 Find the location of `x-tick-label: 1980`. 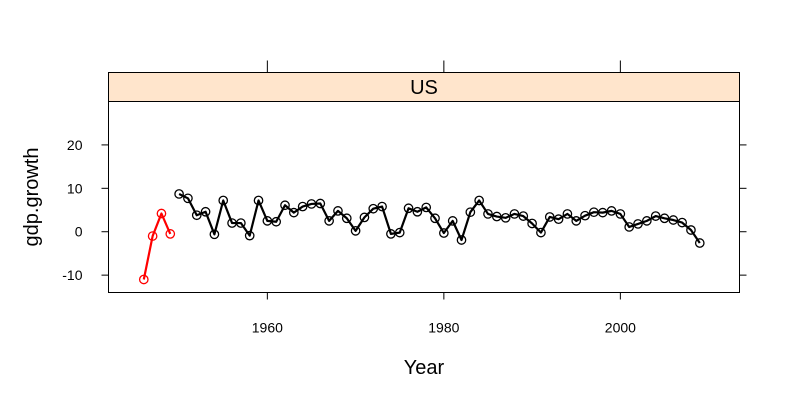

x-tick-label: 1980 is located at coordinates (443, 328).